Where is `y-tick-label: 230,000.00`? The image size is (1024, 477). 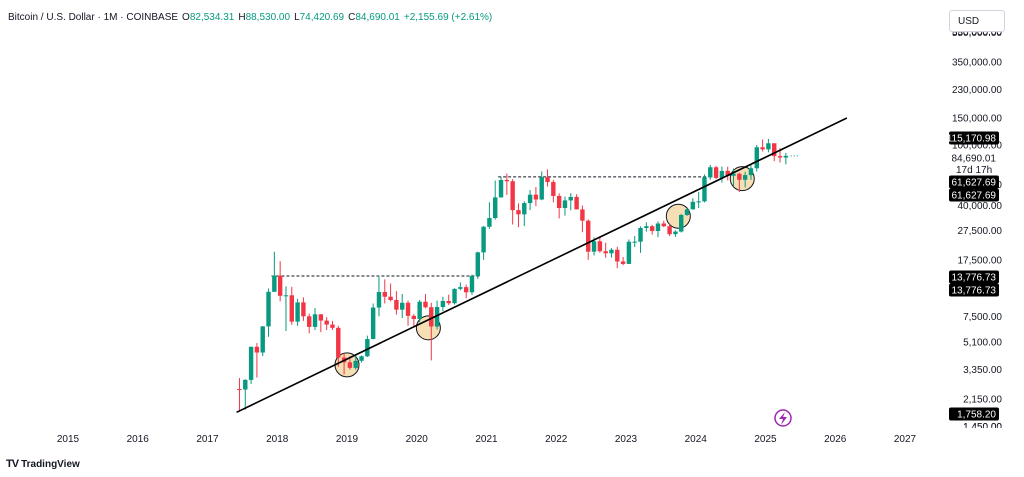 y-tick-label: 230,000.00 is located at coordinates (977, 90).